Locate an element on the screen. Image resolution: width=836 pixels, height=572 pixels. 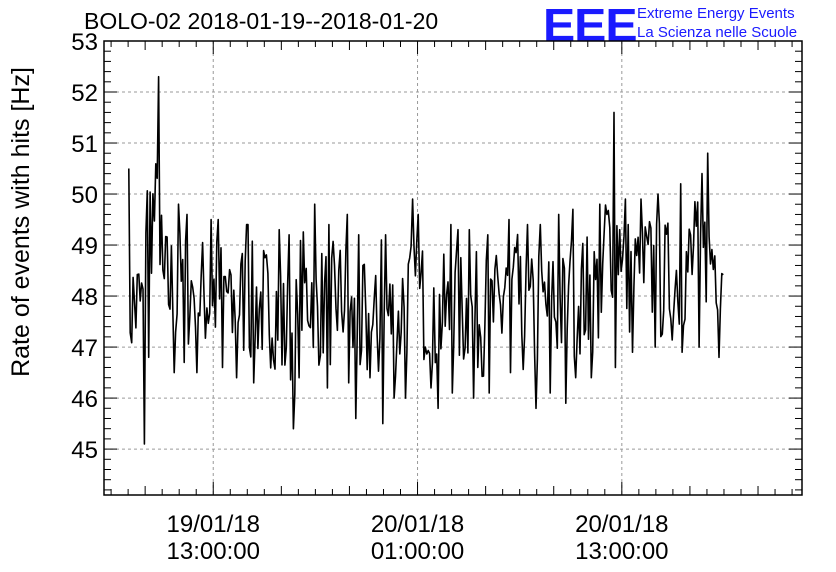
y-tick-label: 50 is located at coordinates (84, 195).